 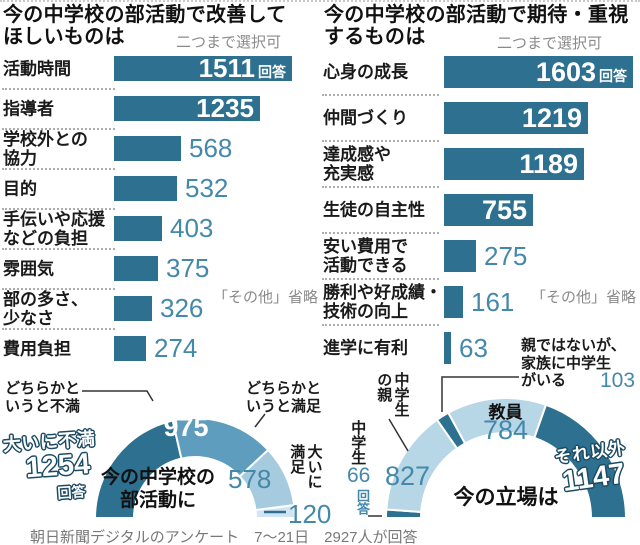 I want to click on bar-label: 活動時間, so click(x=37, y=68).